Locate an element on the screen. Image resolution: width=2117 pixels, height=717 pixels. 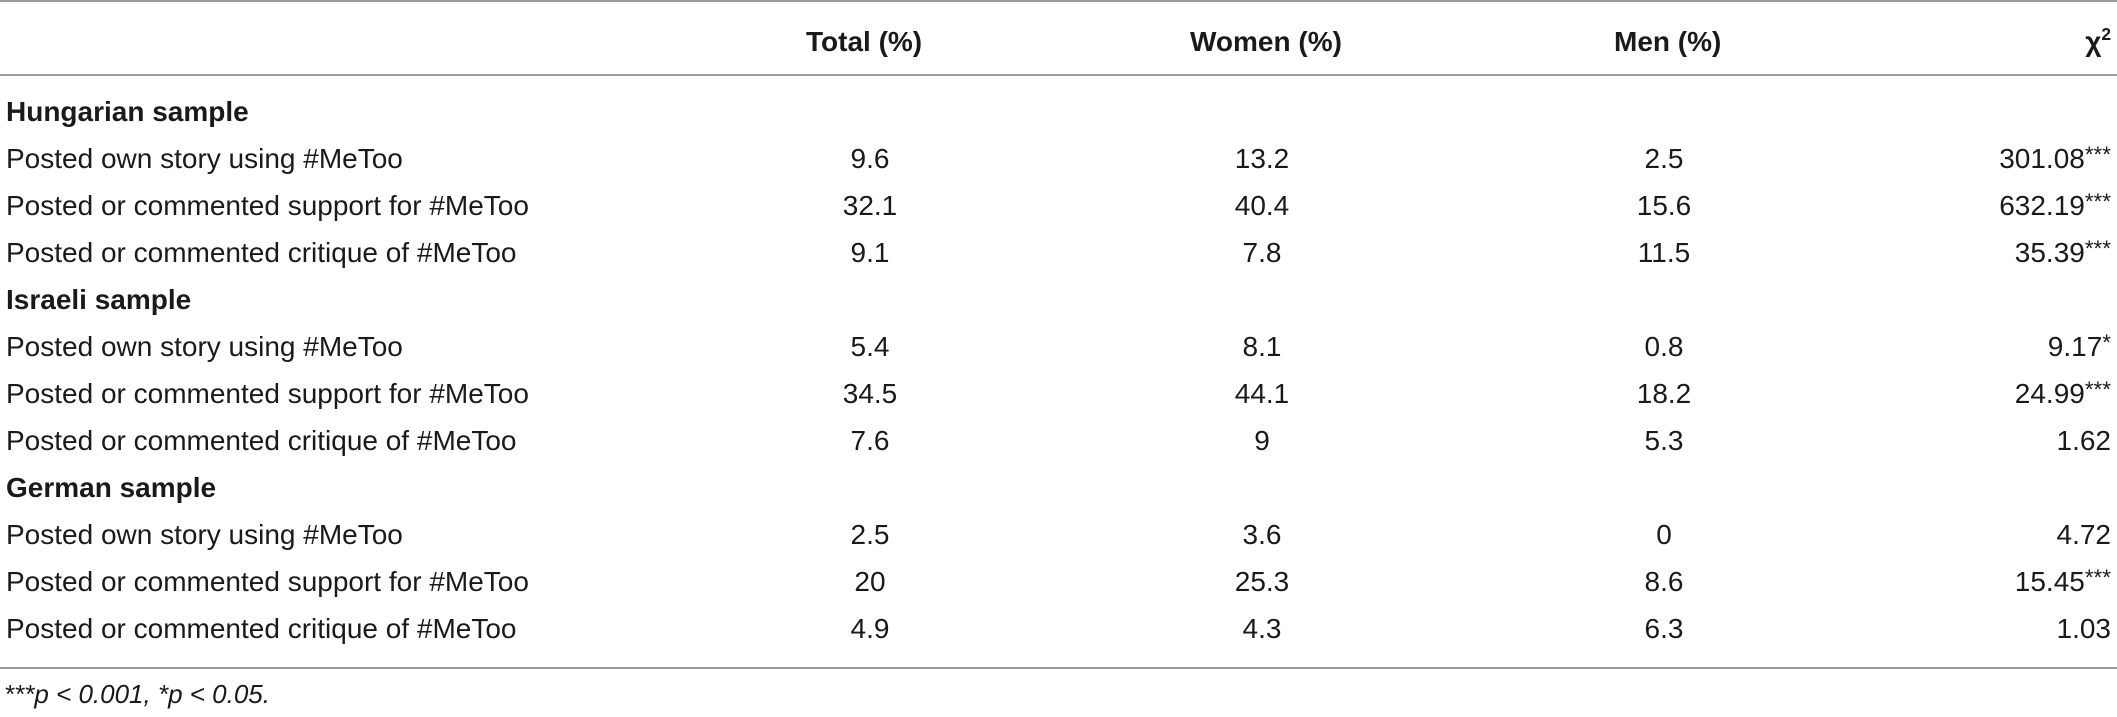
chi-superscript: 2 is located at coordinates (2106, 33).